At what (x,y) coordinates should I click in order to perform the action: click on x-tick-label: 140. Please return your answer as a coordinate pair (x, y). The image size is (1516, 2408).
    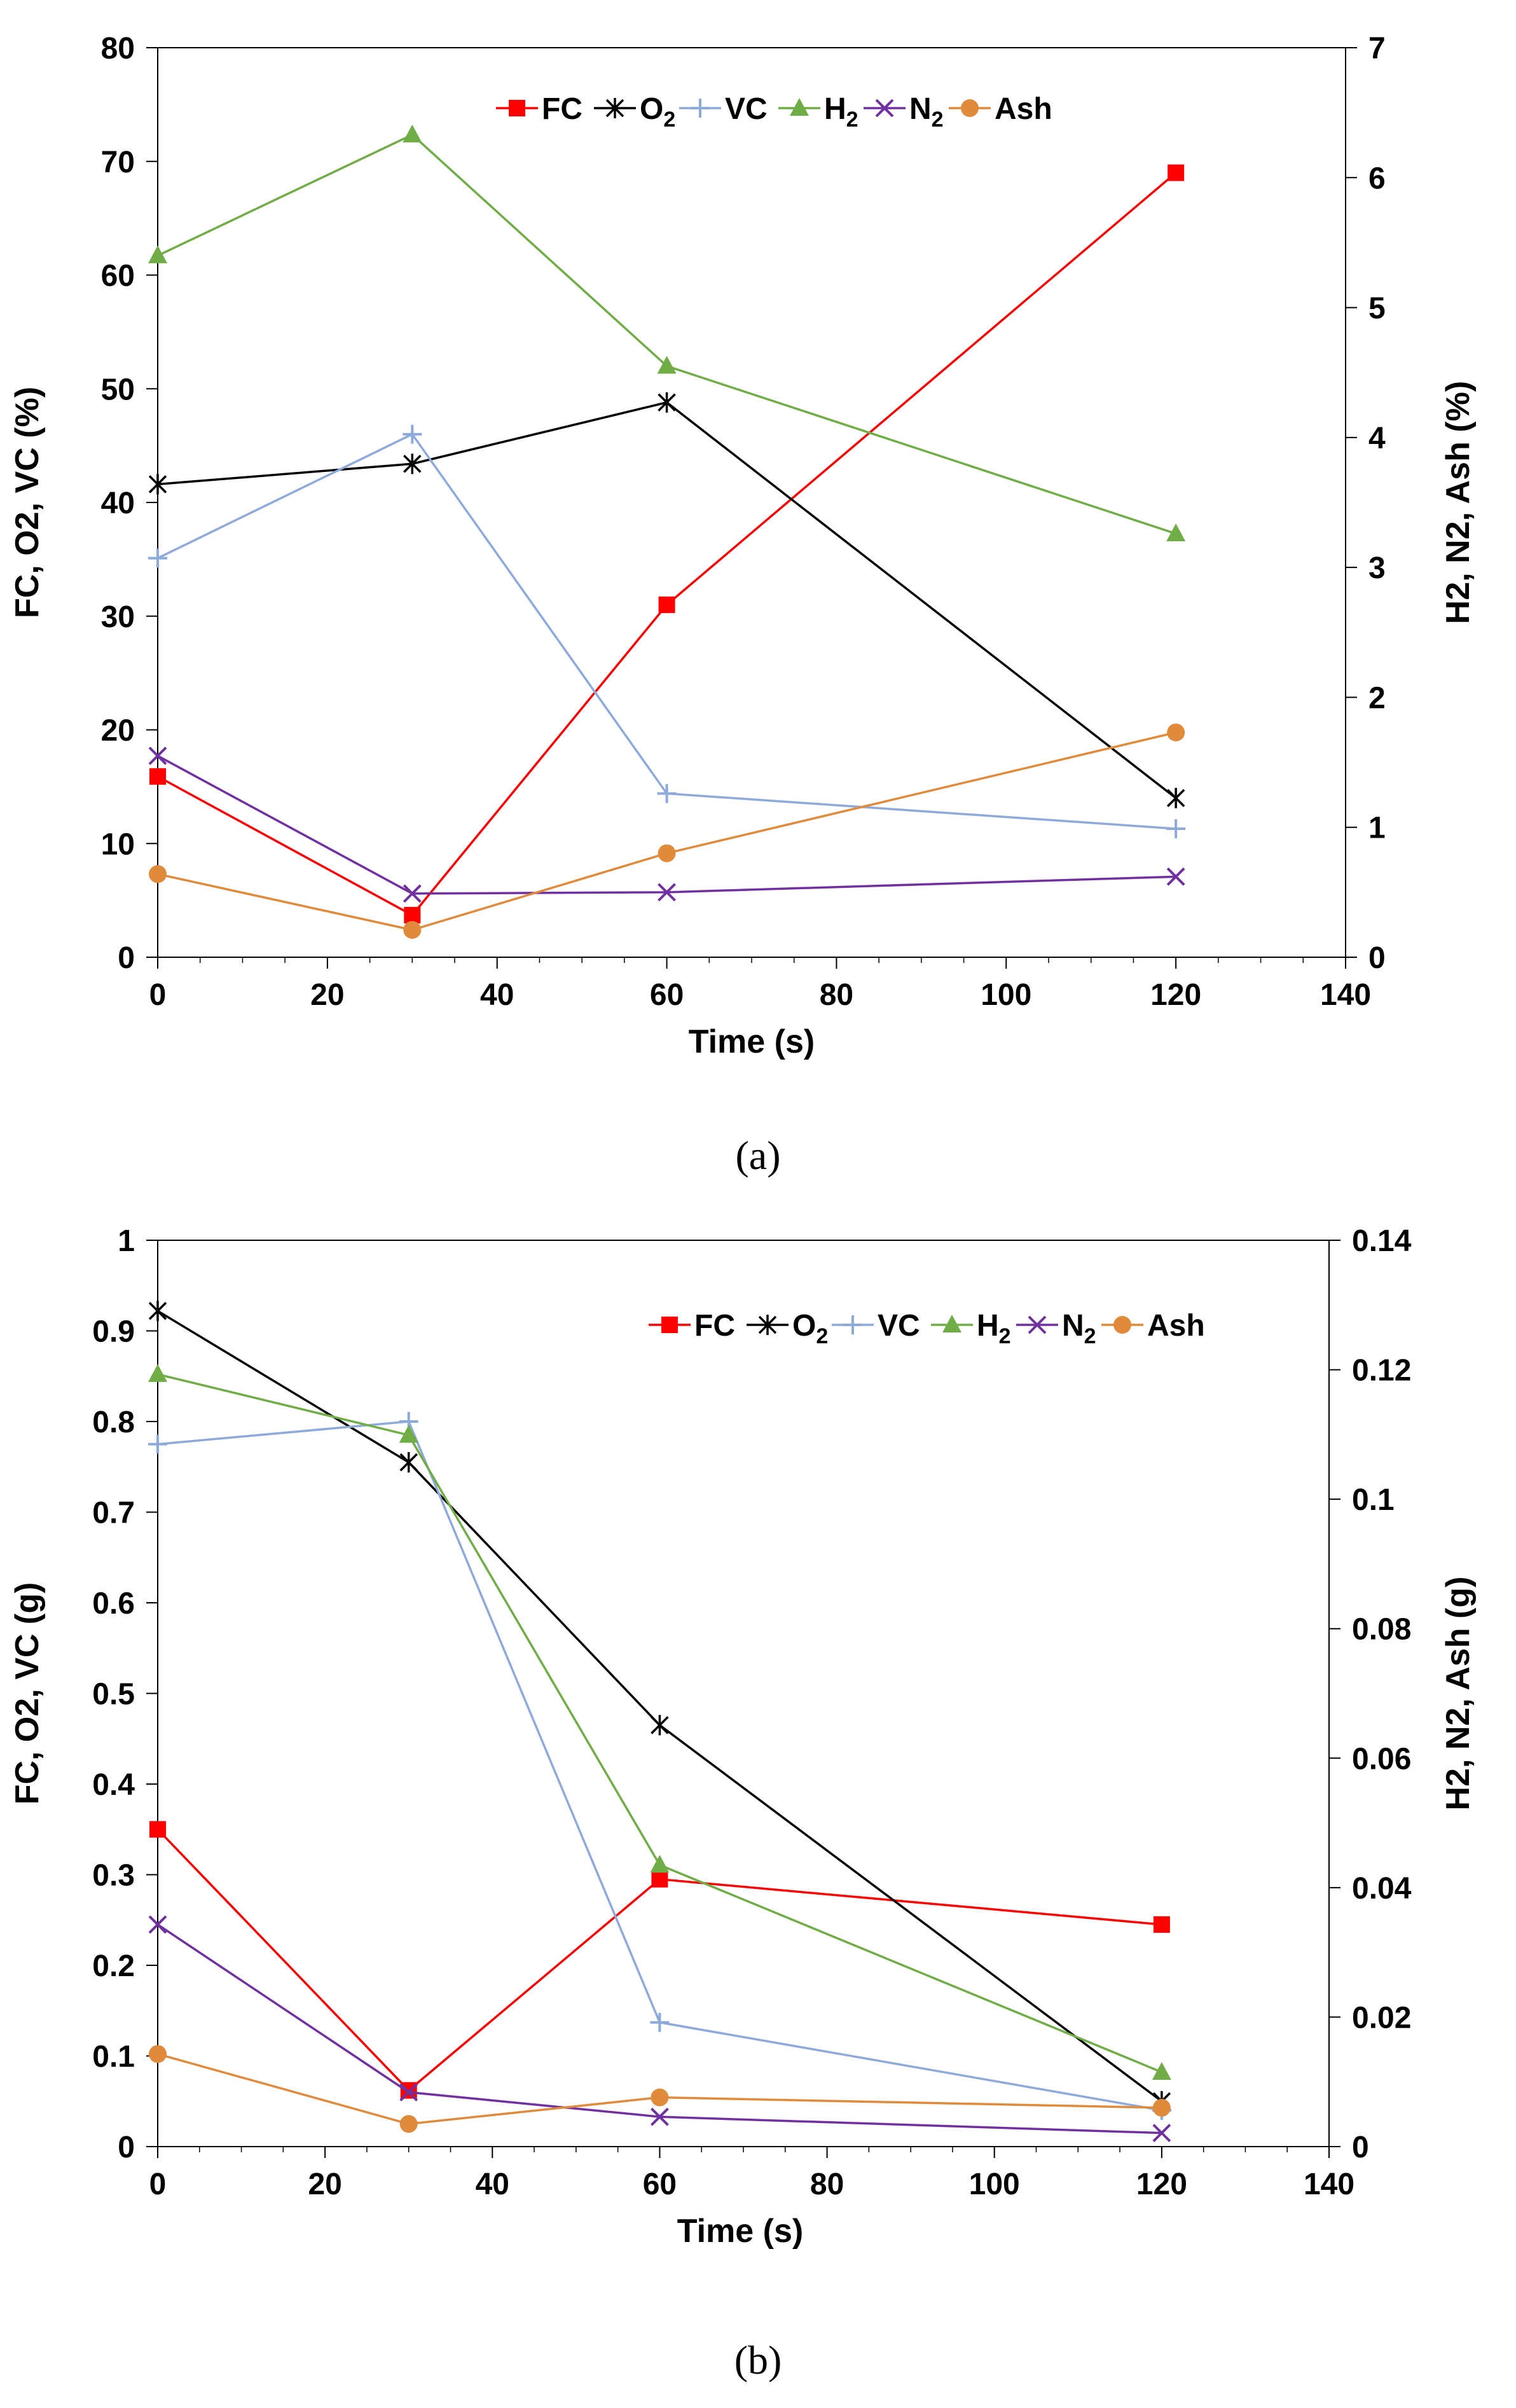
    Looking at the image, I should click on (1345, 995).